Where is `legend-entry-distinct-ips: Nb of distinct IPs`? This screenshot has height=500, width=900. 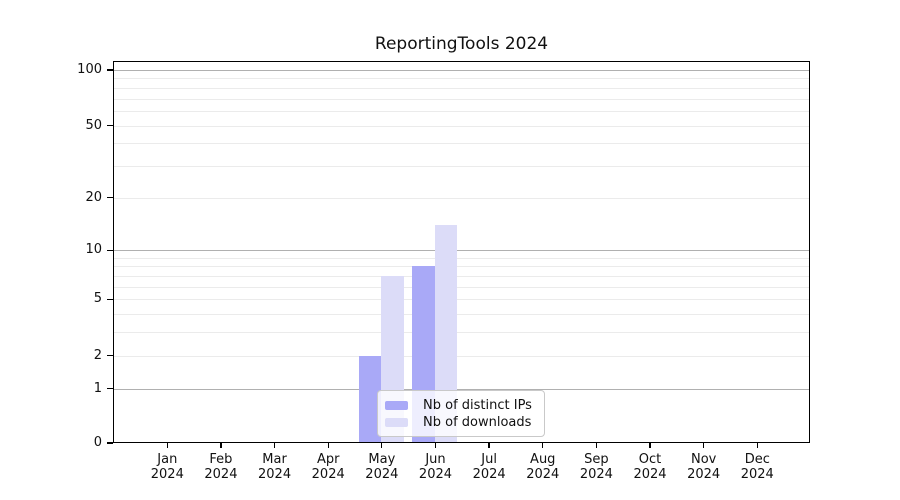
legend-entry-distinct-ips: Nb of distinct IPs is located at coordinates (464, 405).